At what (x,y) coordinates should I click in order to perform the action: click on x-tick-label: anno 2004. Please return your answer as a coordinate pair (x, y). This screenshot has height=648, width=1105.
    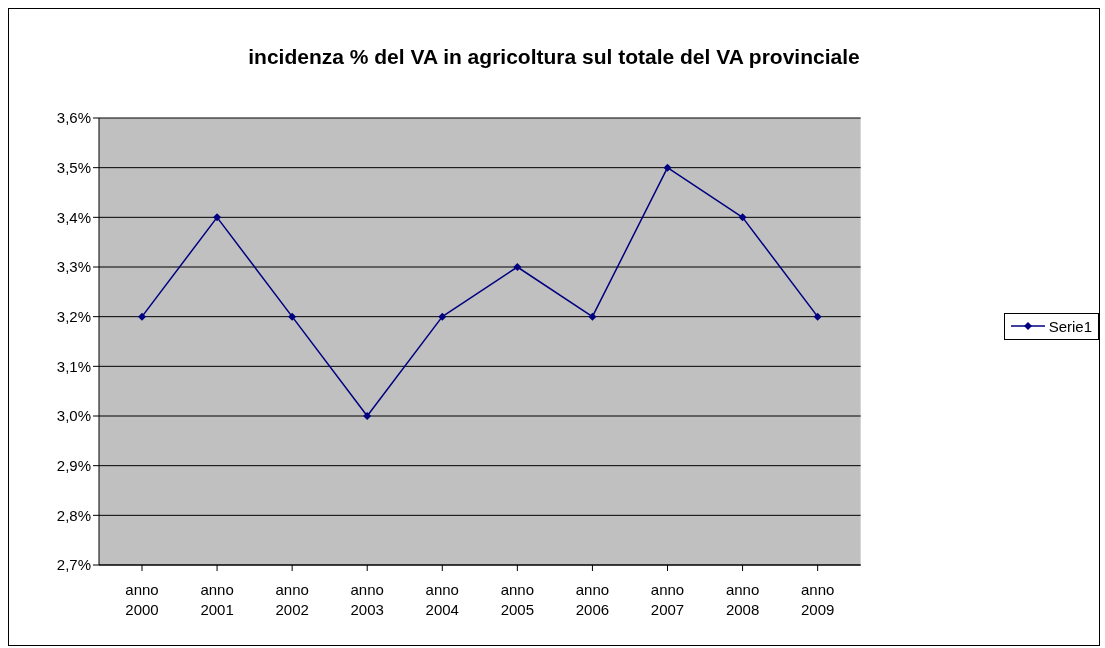
    Looking at the image, I should click on (442, 599).